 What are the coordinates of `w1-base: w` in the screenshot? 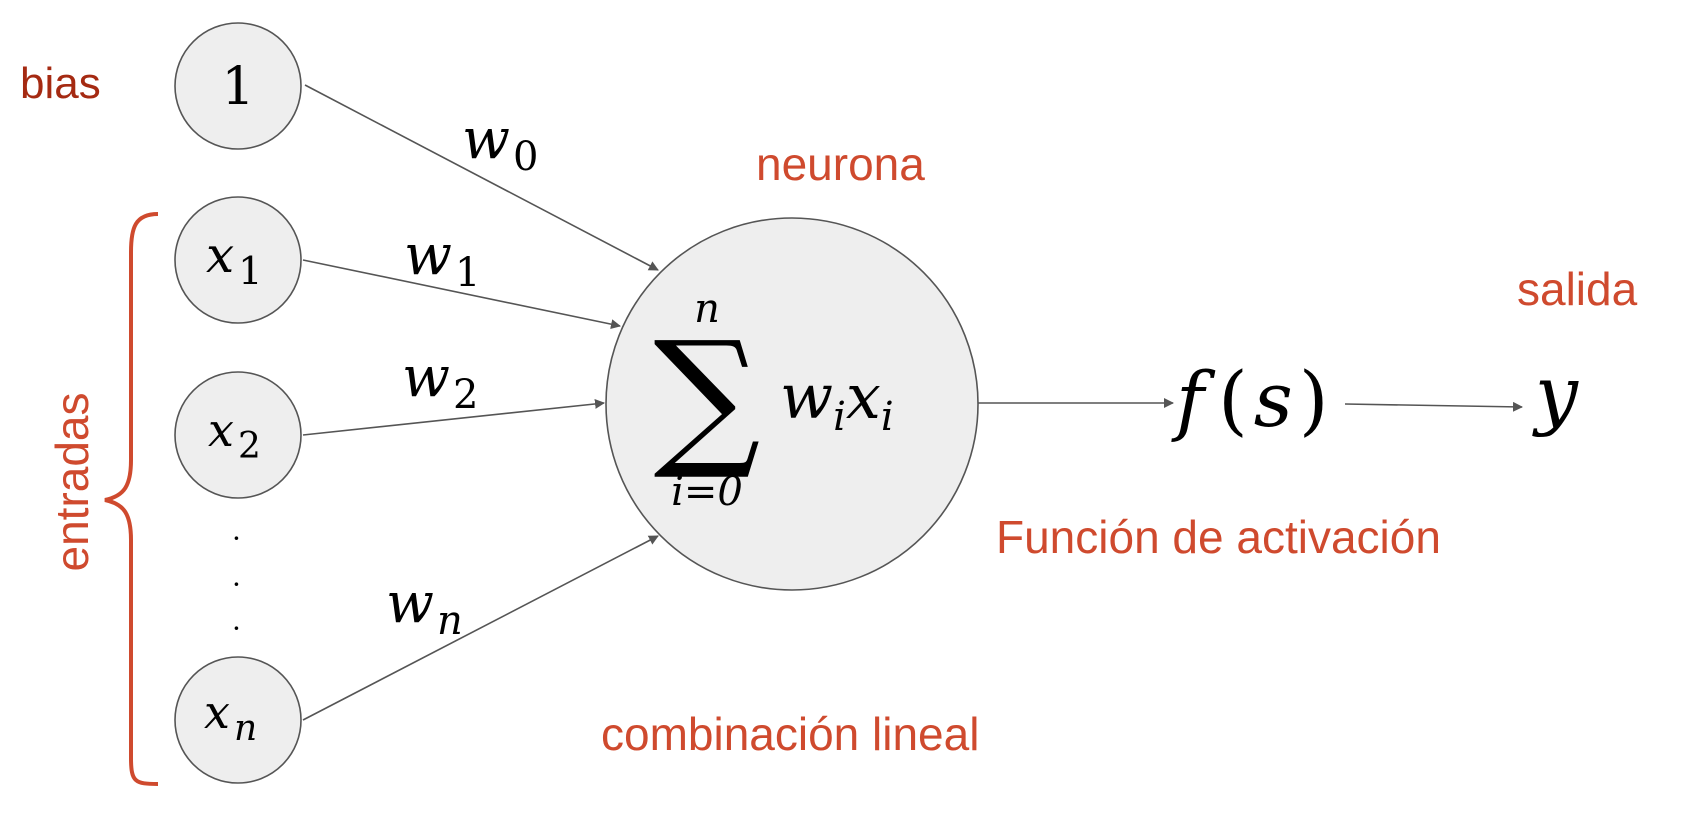 It's located at (428, 255).